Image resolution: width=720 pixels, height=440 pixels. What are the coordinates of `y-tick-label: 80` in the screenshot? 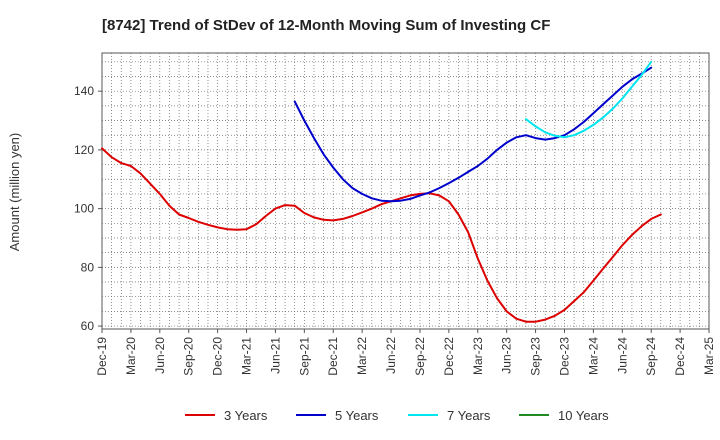 It's located at (88, 267).